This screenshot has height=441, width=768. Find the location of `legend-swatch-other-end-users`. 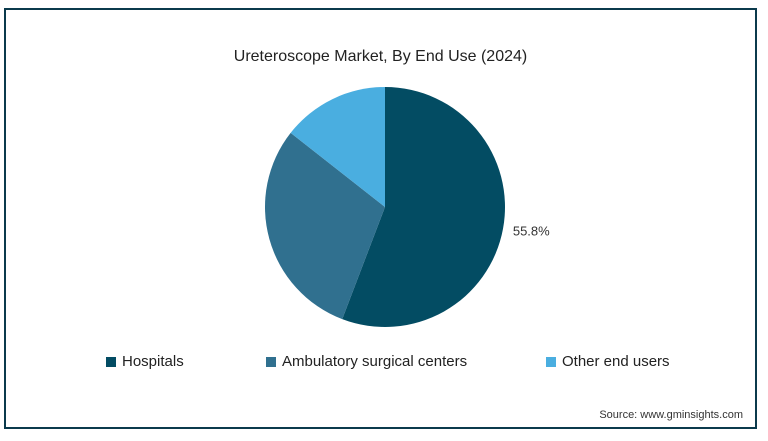

legend-swatch-other-end-users is located at coordinates (551, 361).